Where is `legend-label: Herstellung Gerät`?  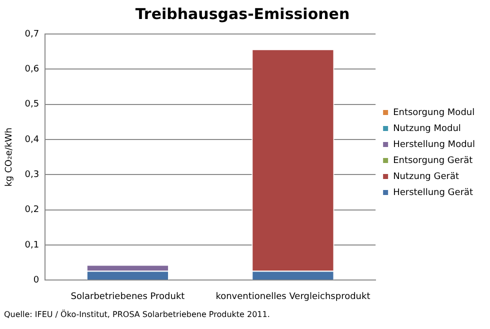 legend-label: Herstellung Gerät is located at coordinates (433, 193).